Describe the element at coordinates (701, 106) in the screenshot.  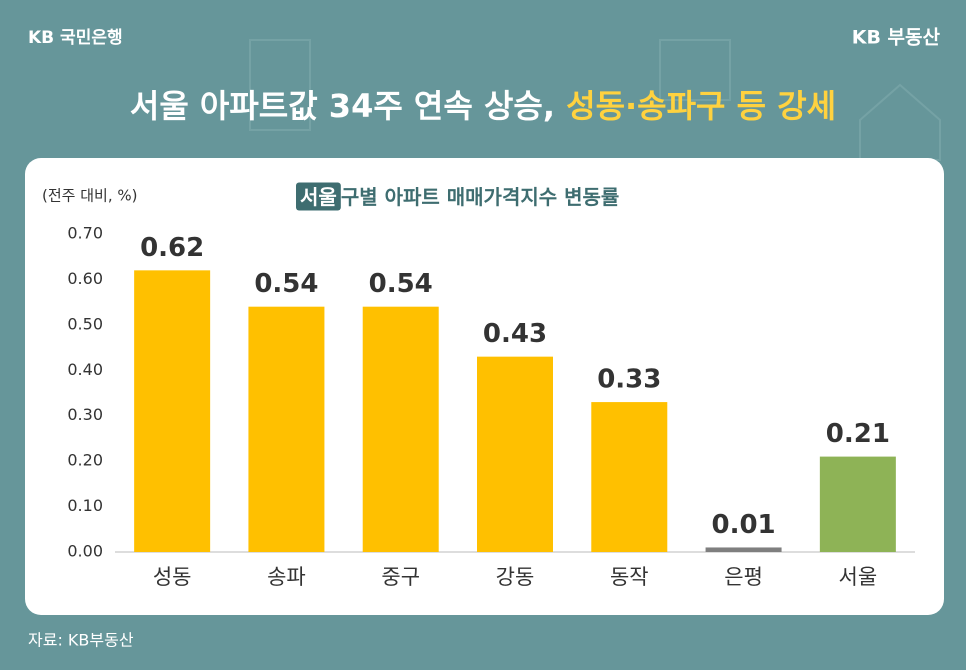
I see `title-highlight: 성동·송파구 등 강세` at that location.